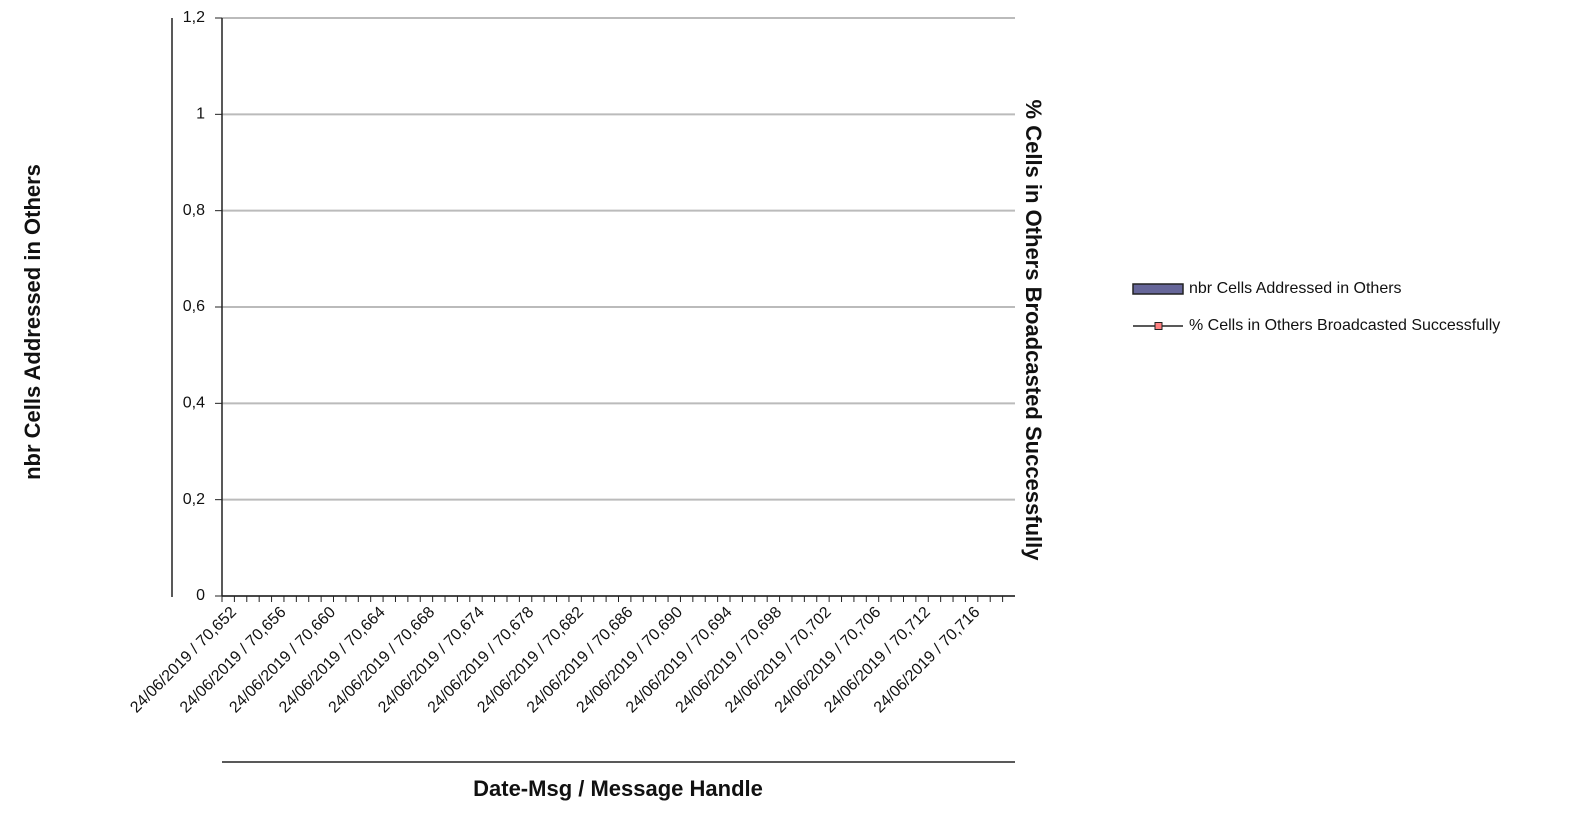 This screenshot has width=1592, height=828. I want to click on y-tick-label: 1, so click(200, 114).